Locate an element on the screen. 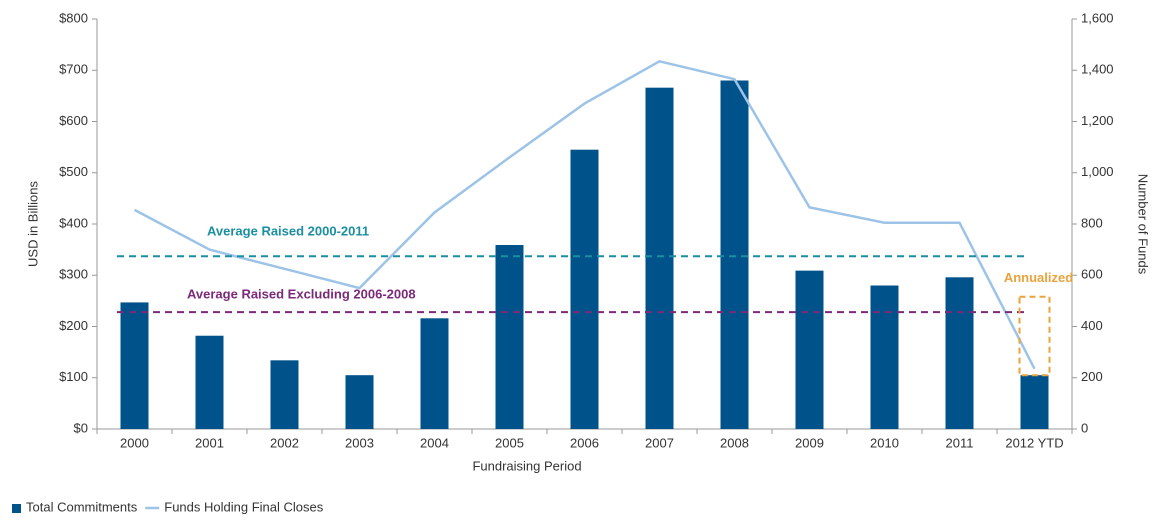 The image size is (1154, 522). average-label: Average Raised Excluding 2006-2008 is located at coordinates (301, 294).